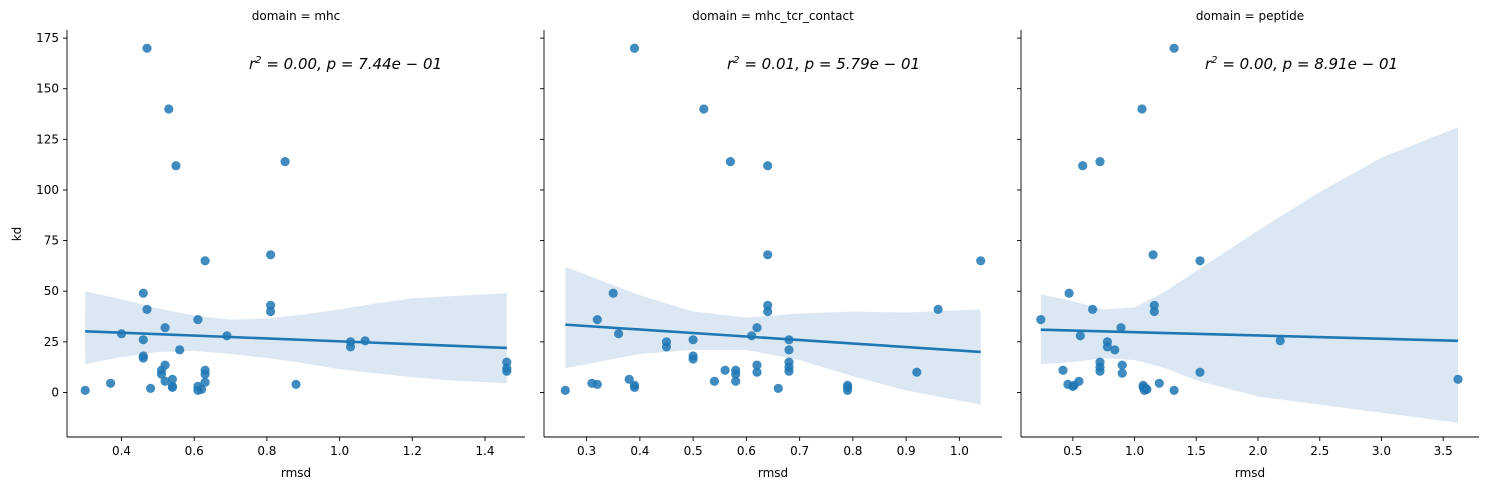 The width and height of the screenshot is (1489, 490). I want to click on y-tick-label: 25, so click(51, 342).